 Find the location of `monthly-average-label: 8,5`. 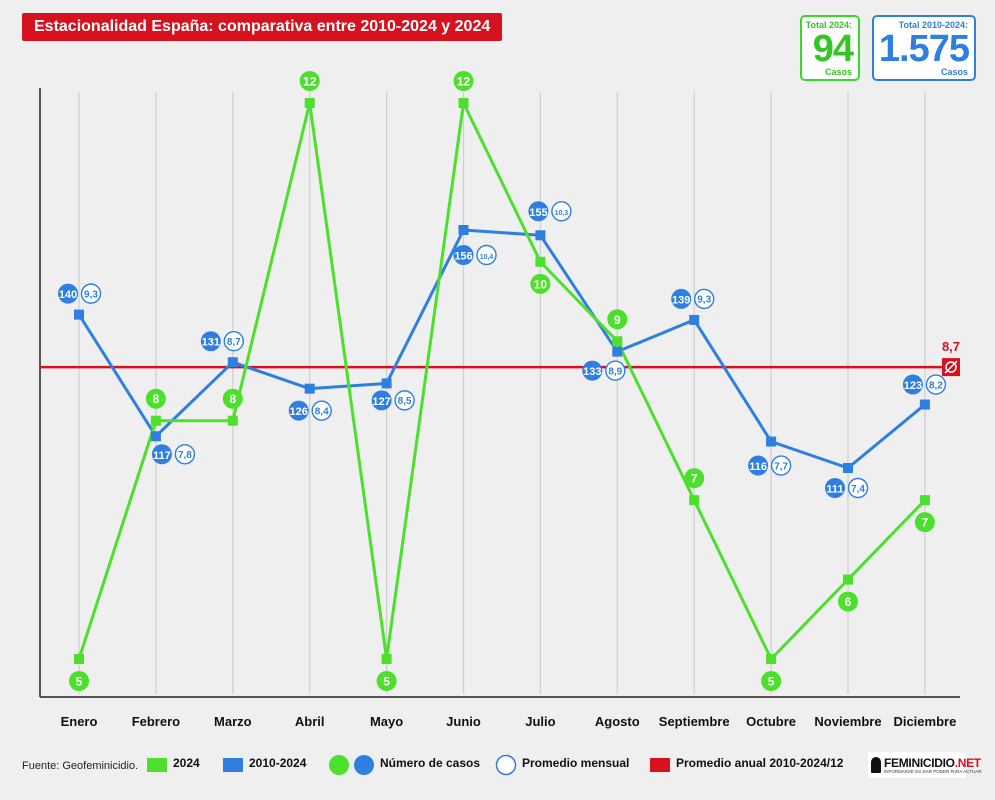

monthly-average-label: 8,5 is located at coordinates (405, 401).